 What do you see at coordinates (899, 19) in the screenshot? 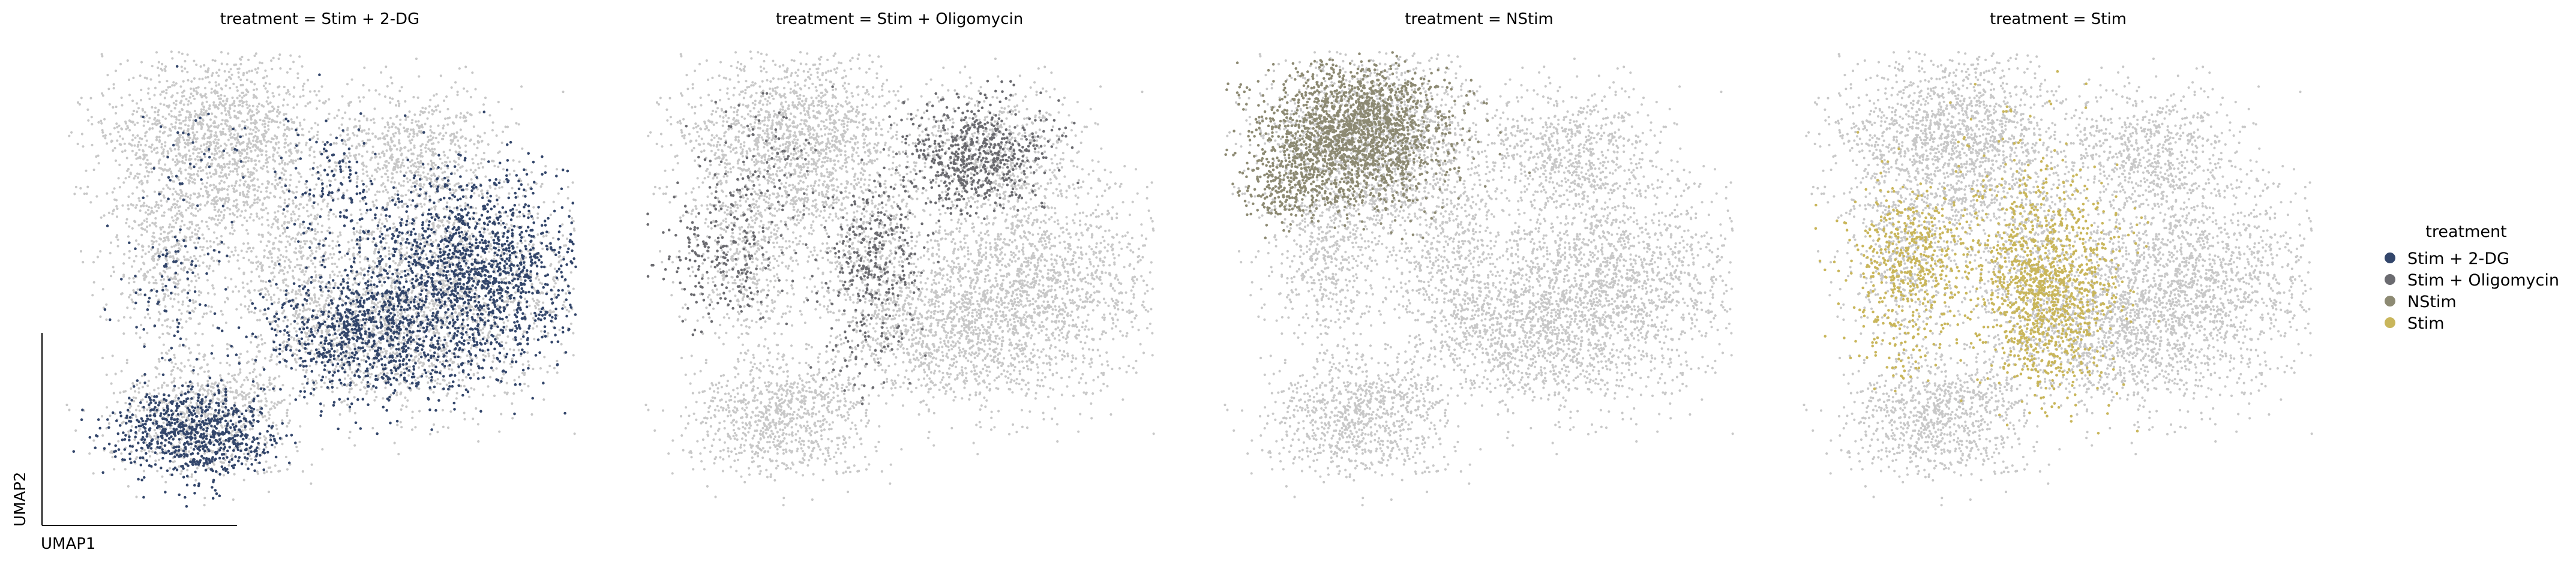
I see `panel-title: treatment = Stim + Oligomycin` at bounding box center [899, 19].